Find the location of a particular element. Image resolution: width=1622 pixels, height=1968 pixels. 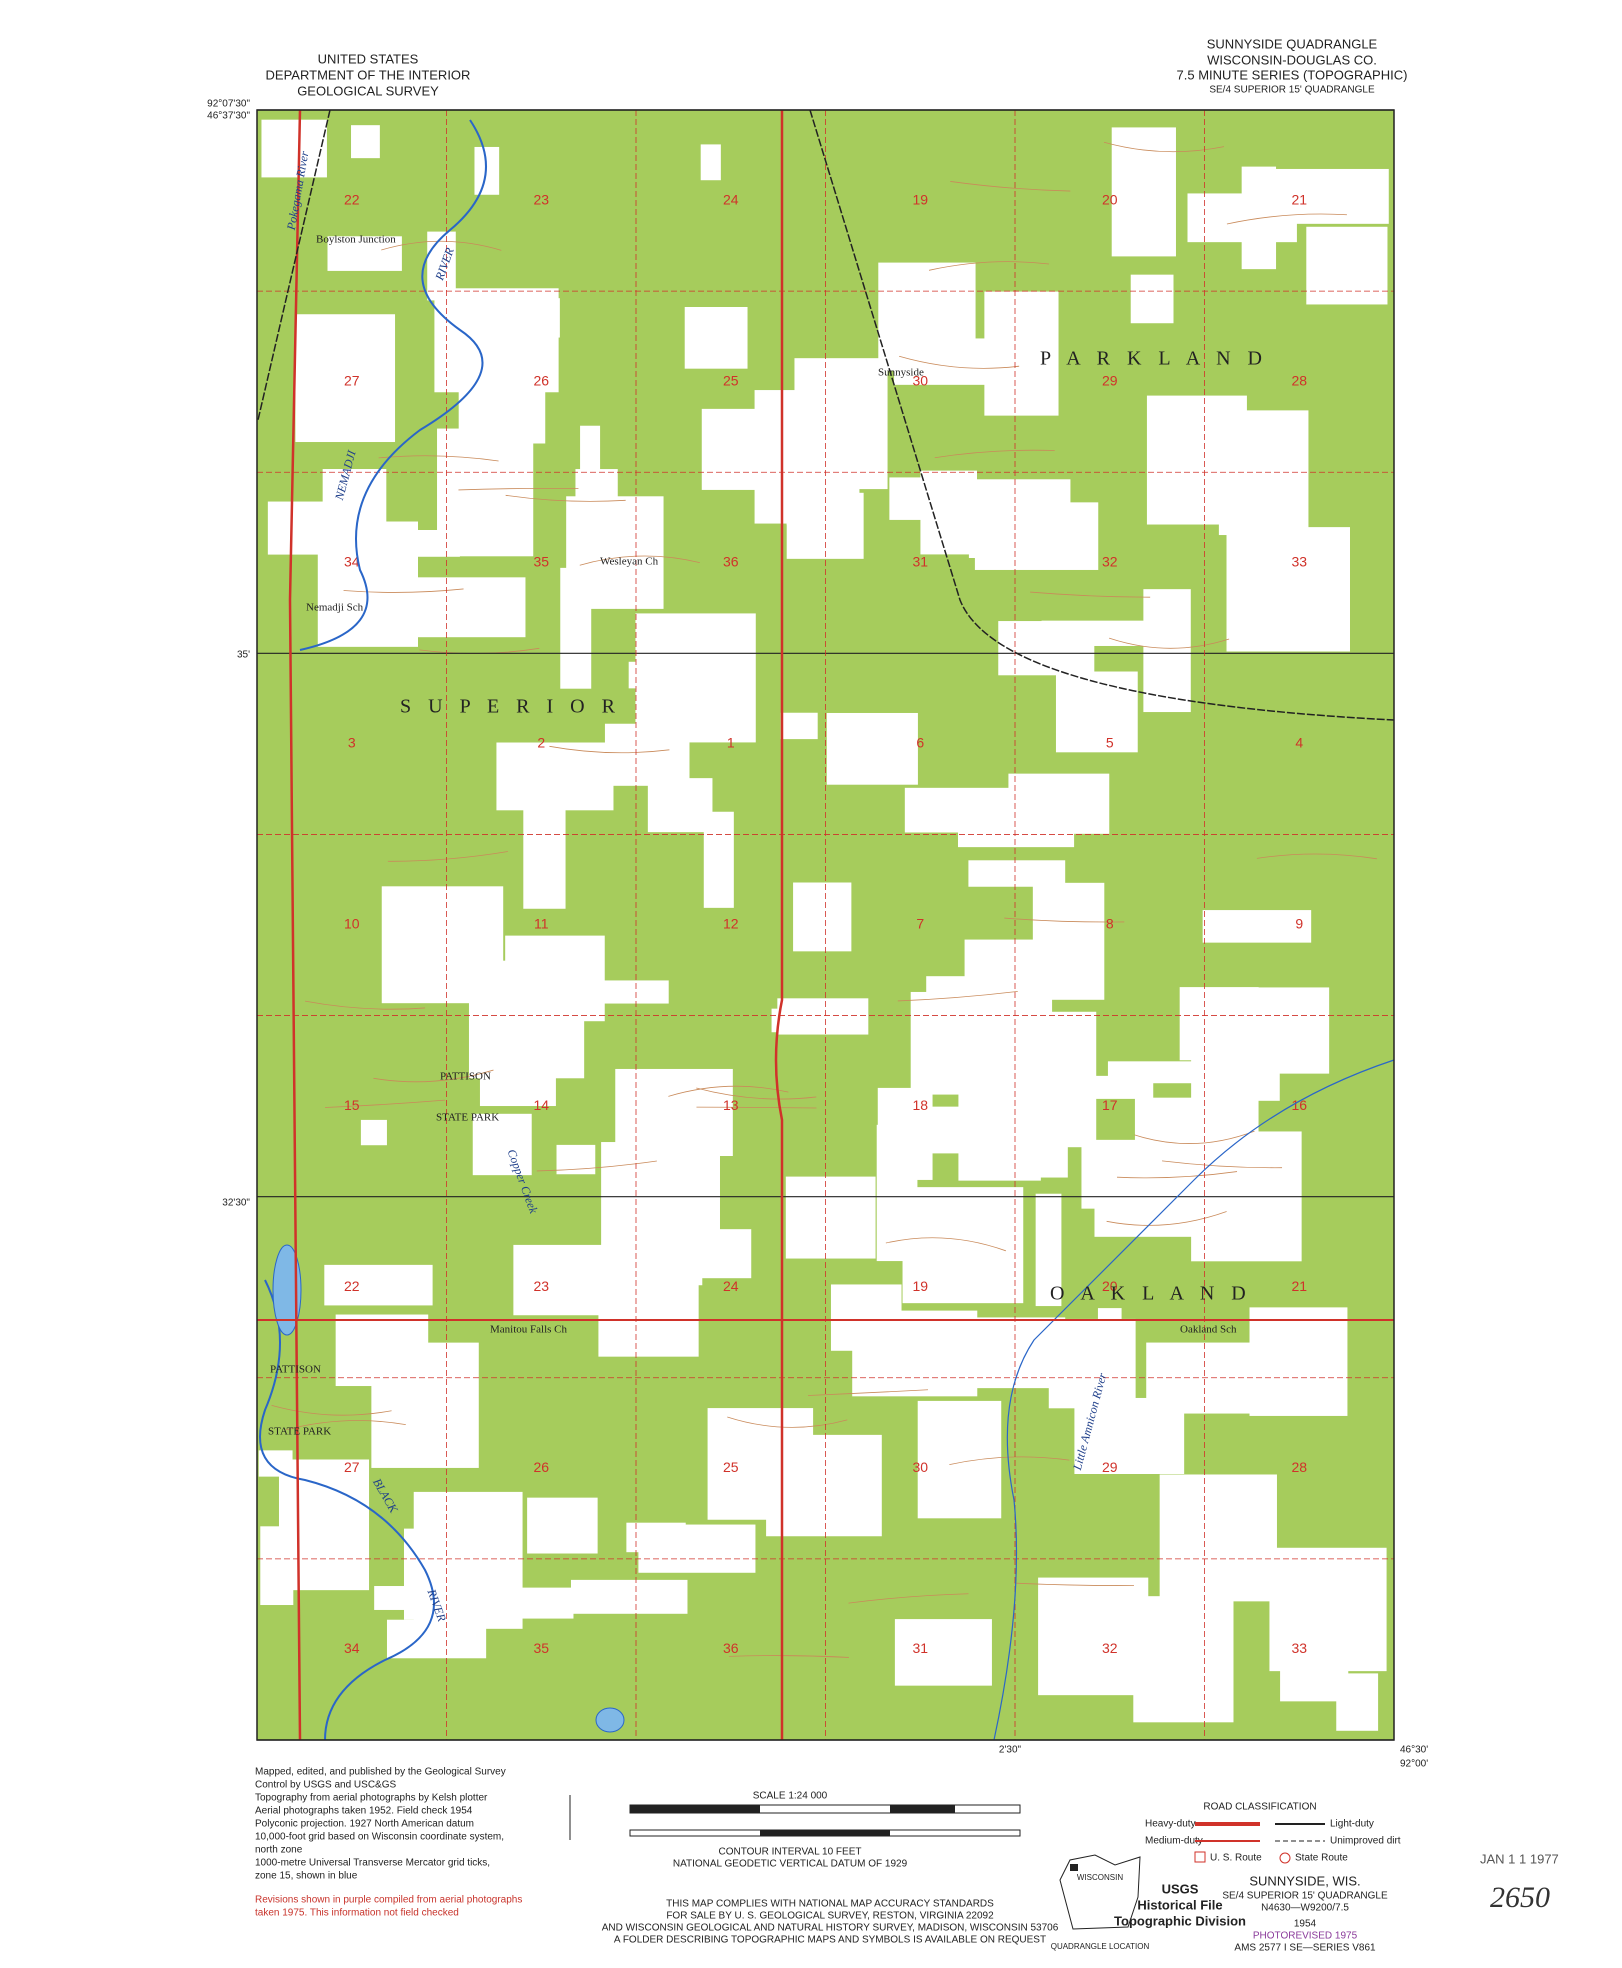

stamp-text: Topographic Division is located at coordinates (1180, 1920).